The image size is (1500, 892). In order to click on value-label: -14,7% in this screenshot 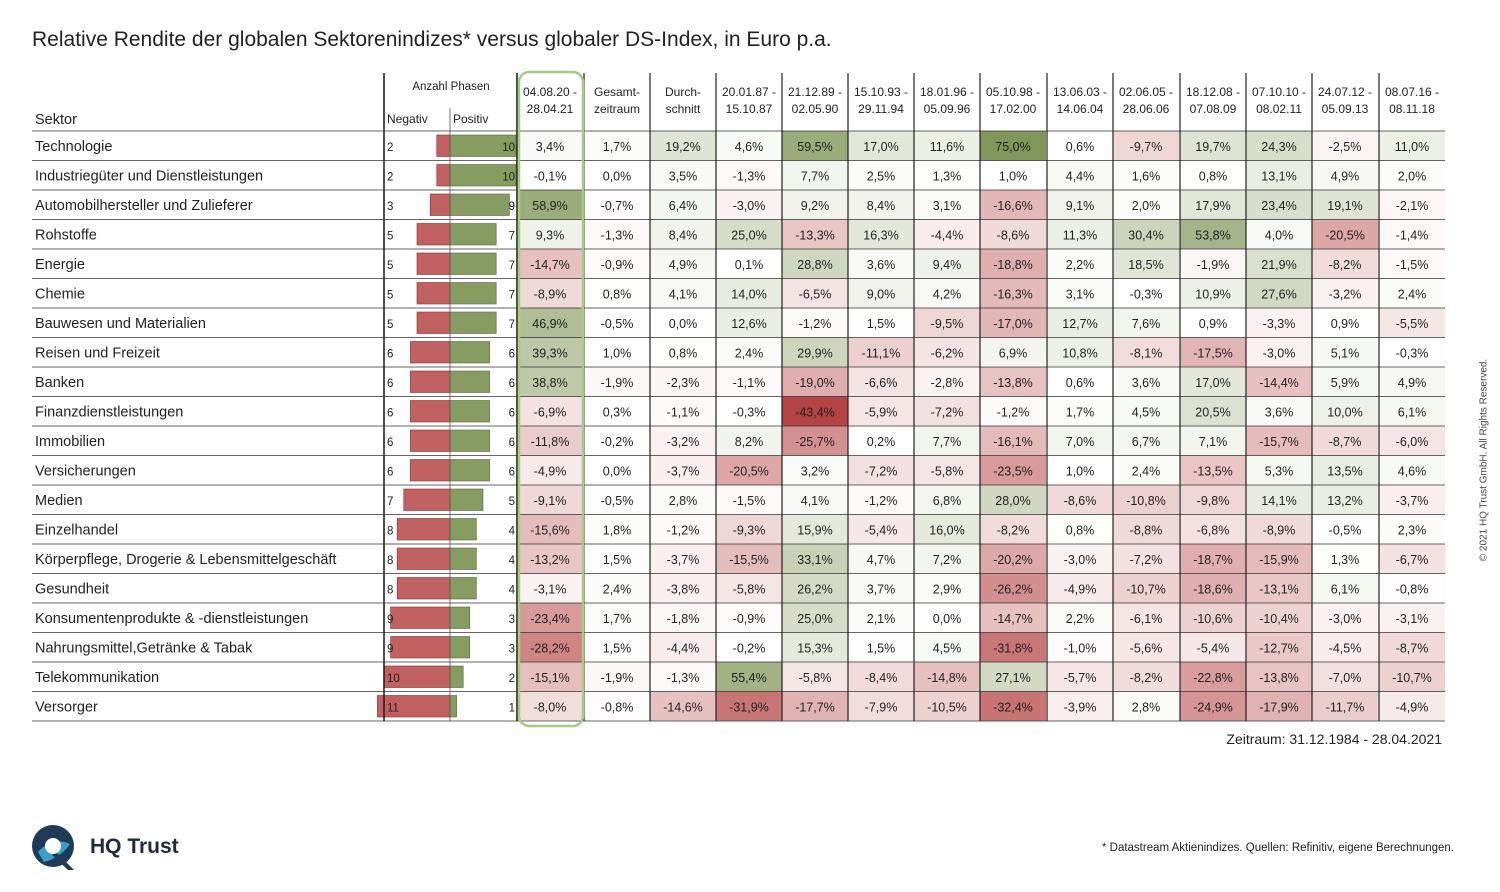, I will do `click(1013, 619)`.